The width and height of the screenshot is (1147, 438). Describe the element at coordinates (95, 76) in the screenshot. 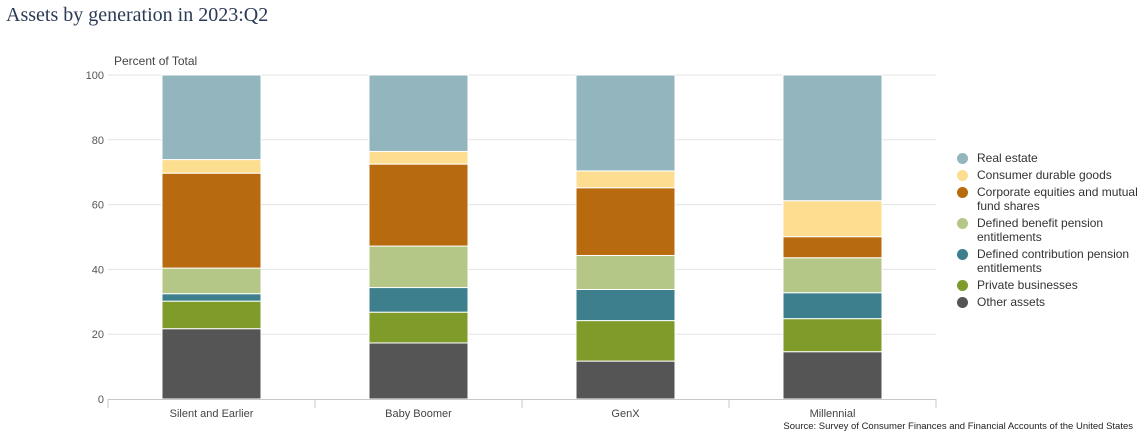

I see `y-tick-label: 100` at that location.